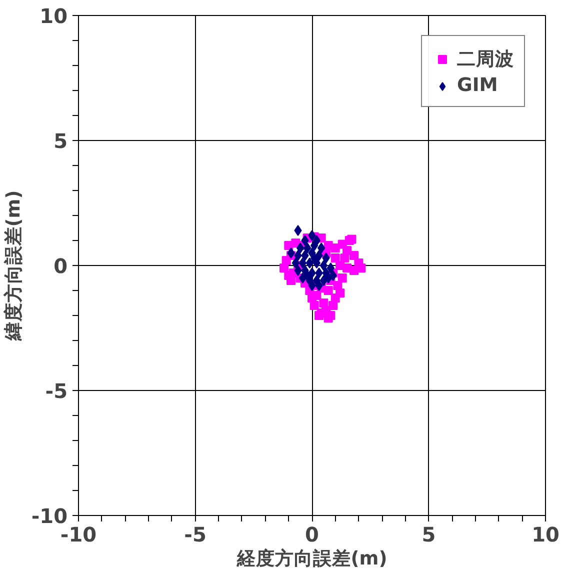  I want to click on x-tick-label: 0, so click(312, 534).